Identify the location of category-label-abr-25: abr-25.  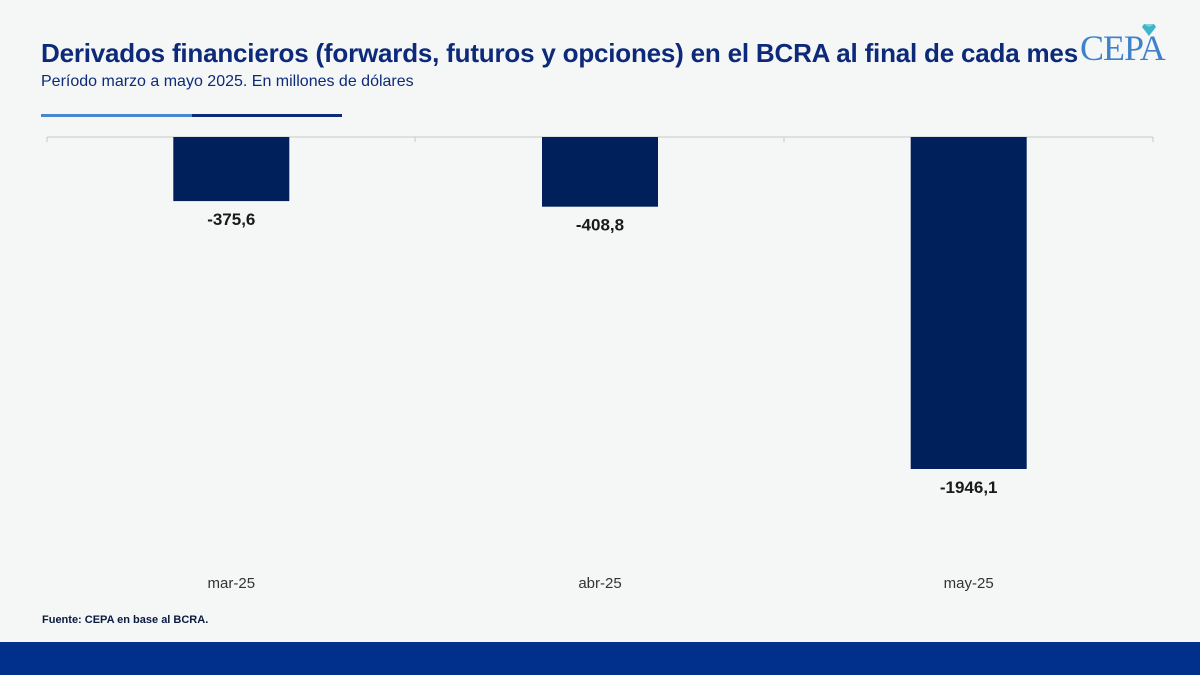
(599, 583).